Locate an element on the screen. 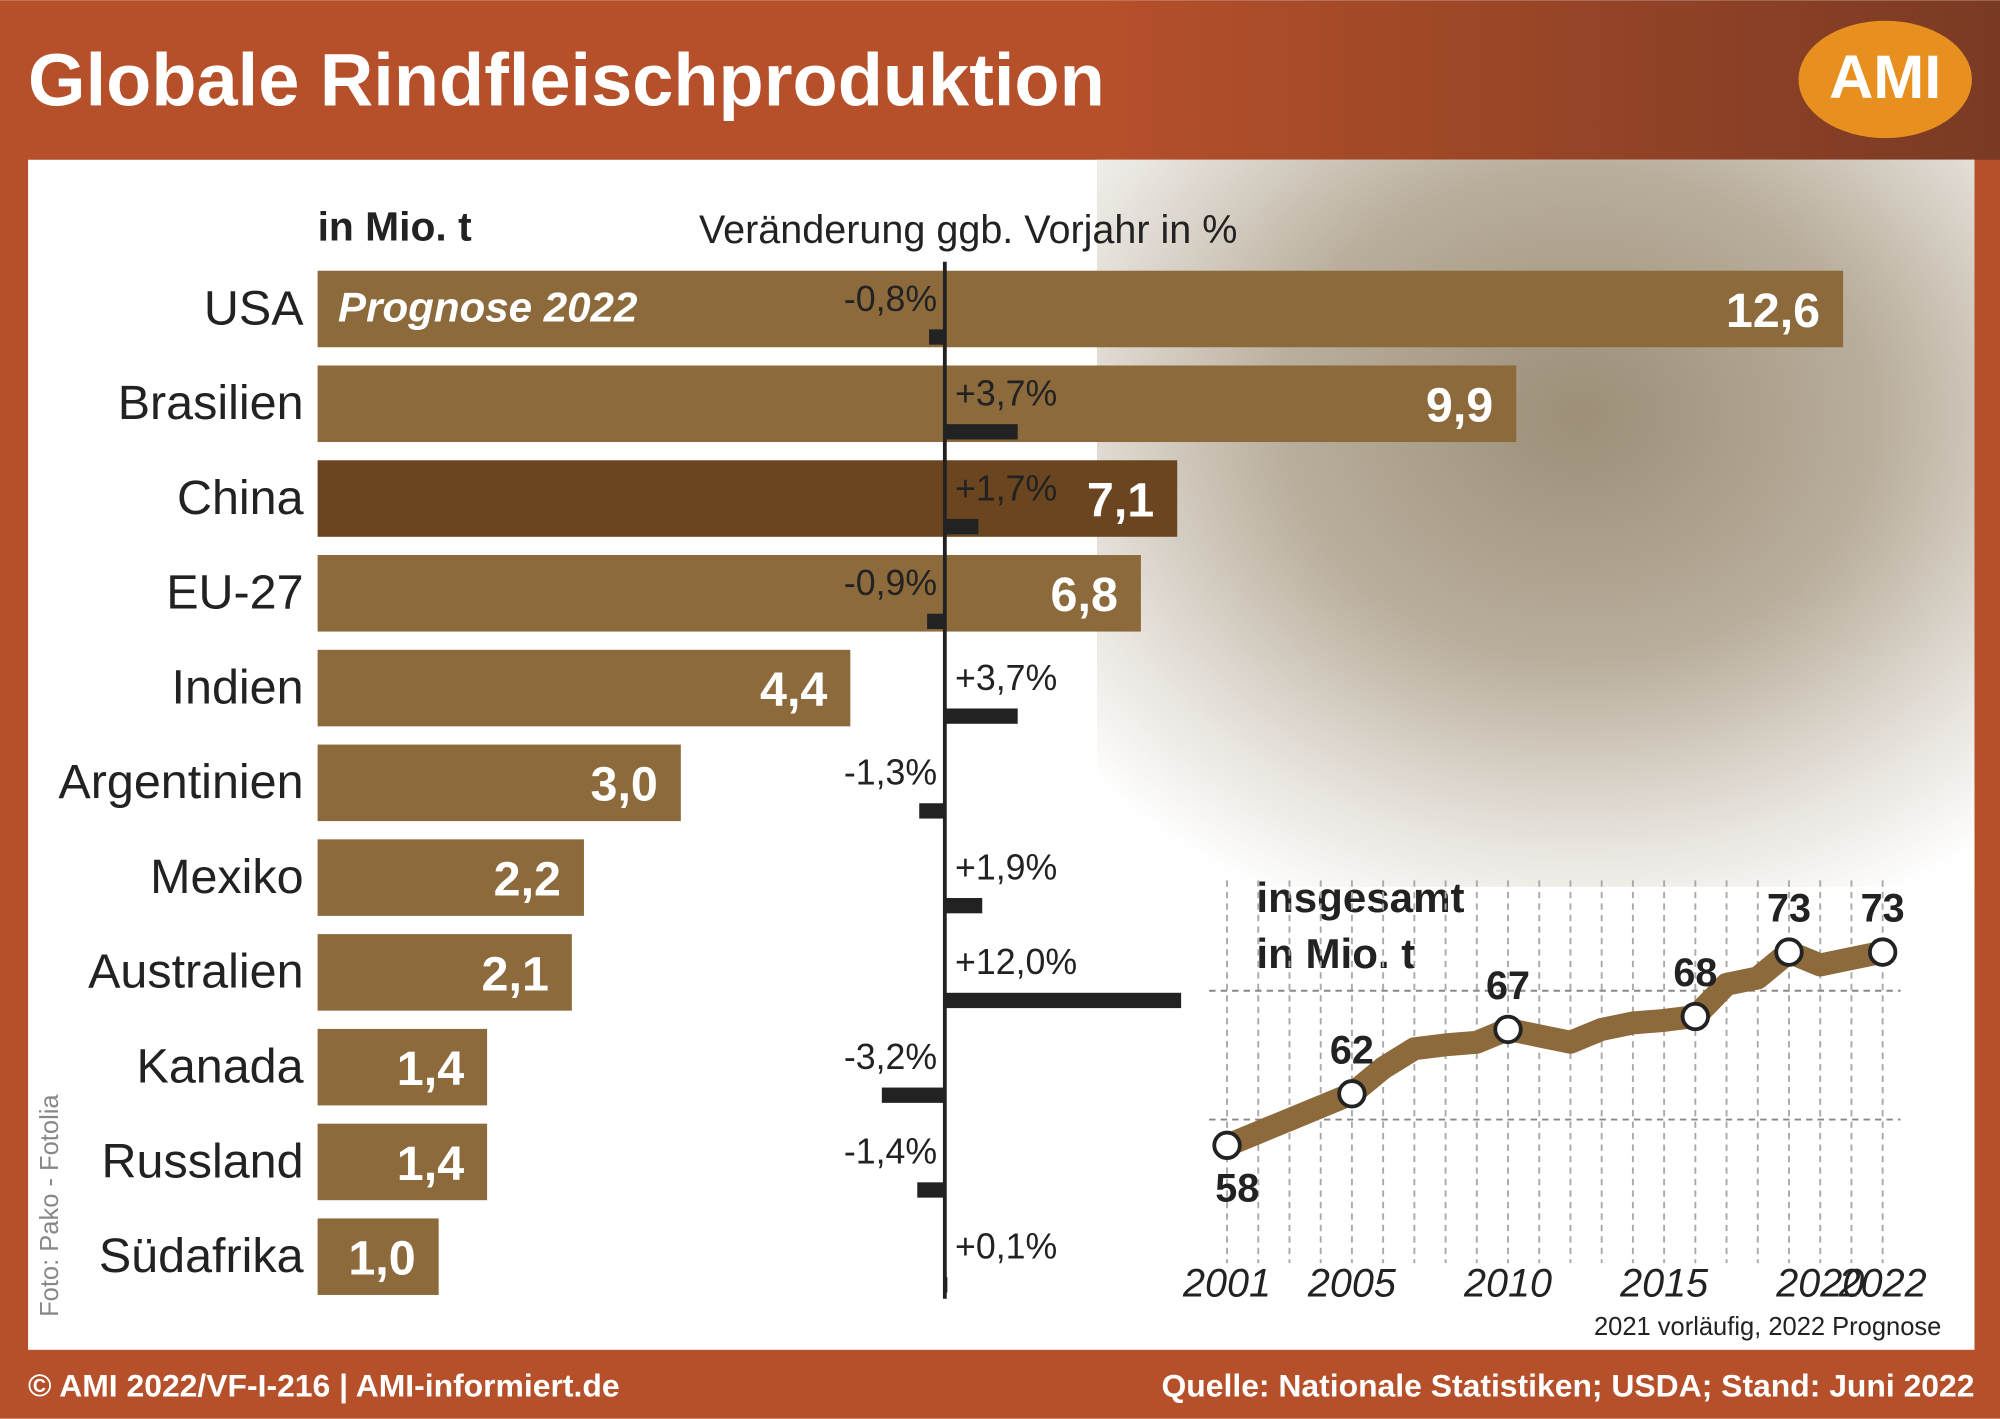 This screenshot has height=1419, width=2000. change-label: -0,8% is located at coordinates (890, 299).